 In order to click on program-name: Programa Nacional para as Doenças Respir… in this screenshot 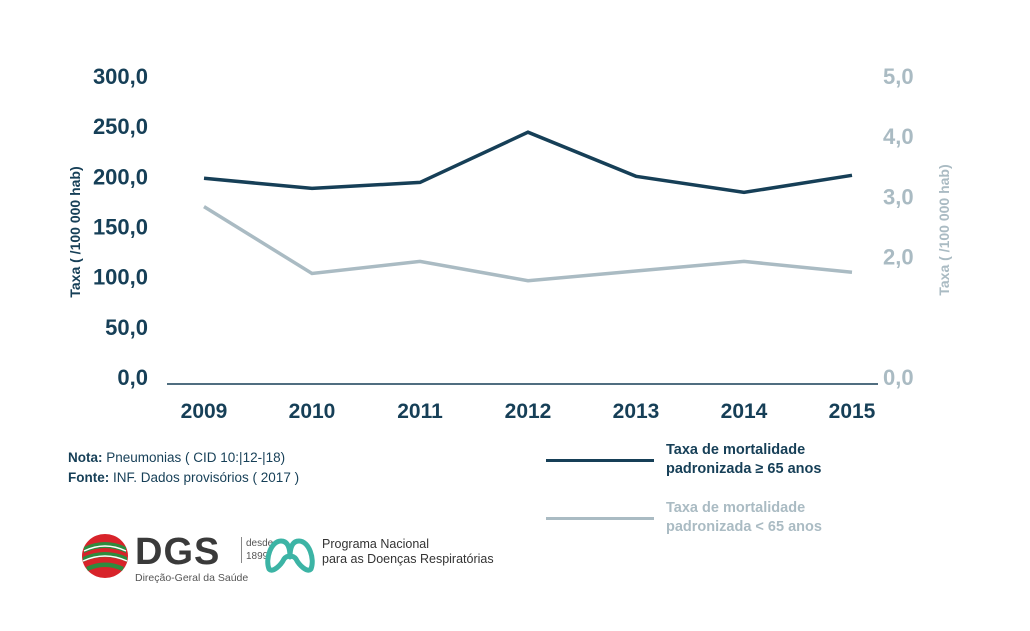, I will do `click(408, 552)`.